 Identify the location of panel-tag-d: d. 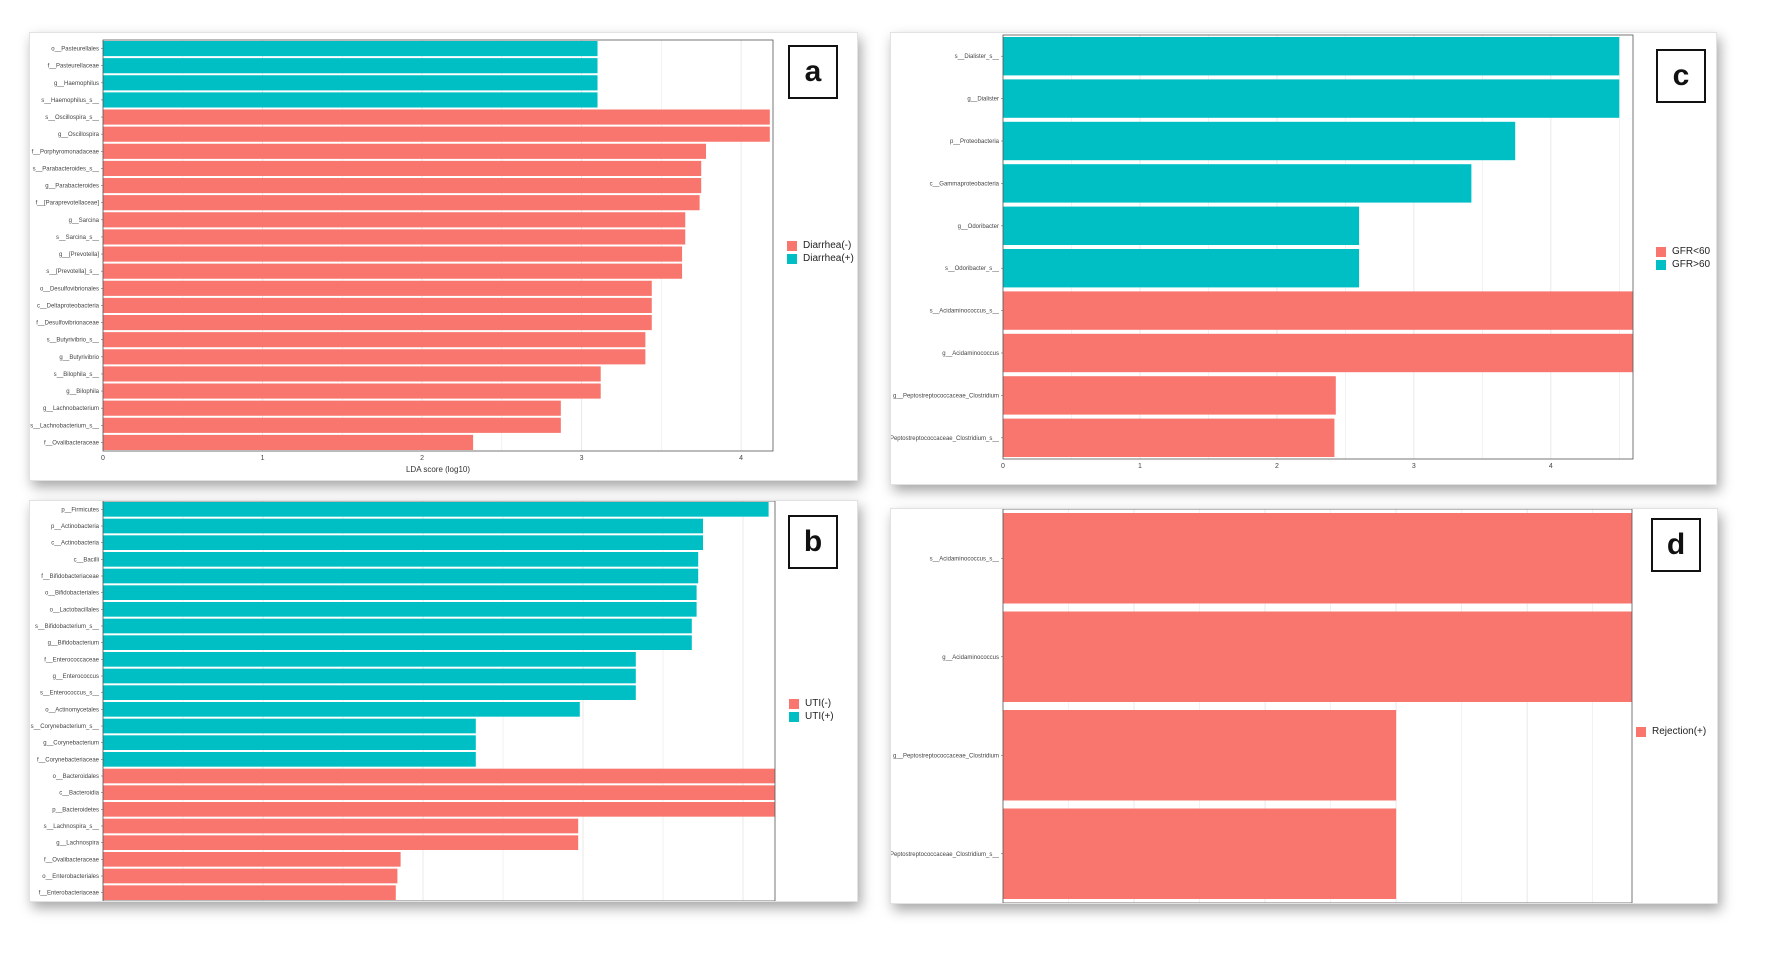
(1676, 545).